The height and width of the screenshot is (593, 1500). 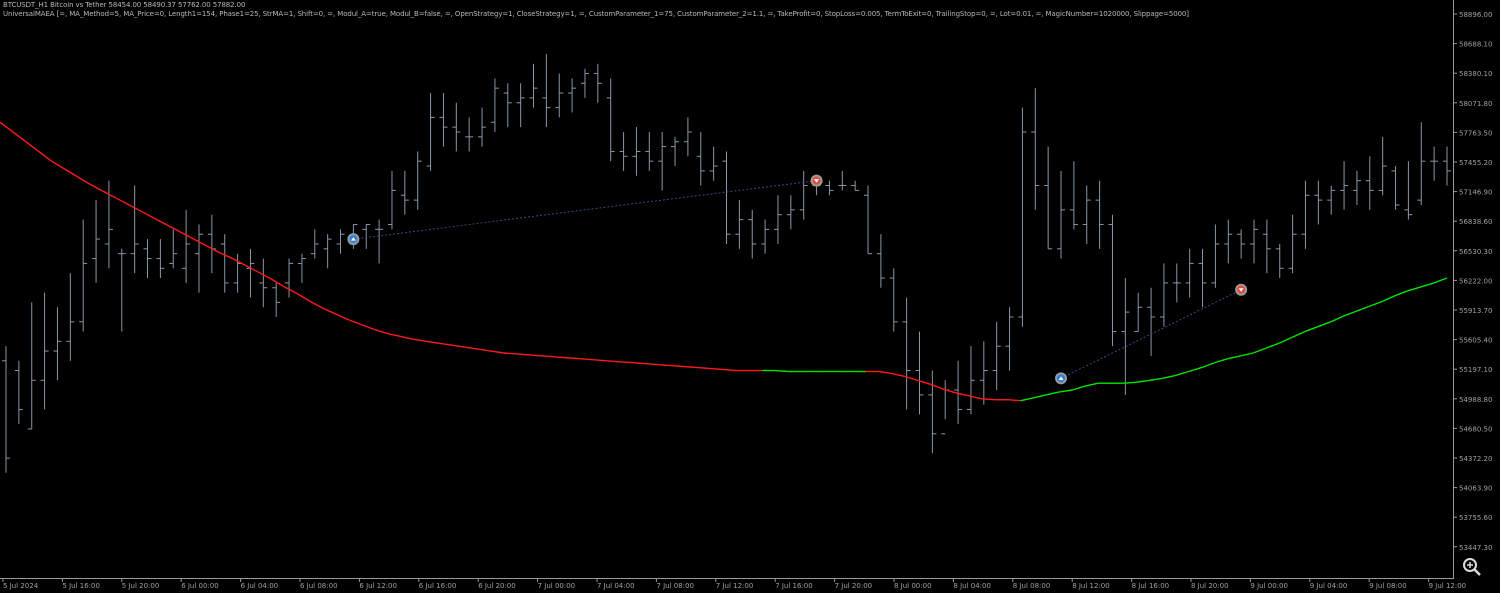 I want to click on time-label: 6 Jul 04:00, so click(x=260, y=586).